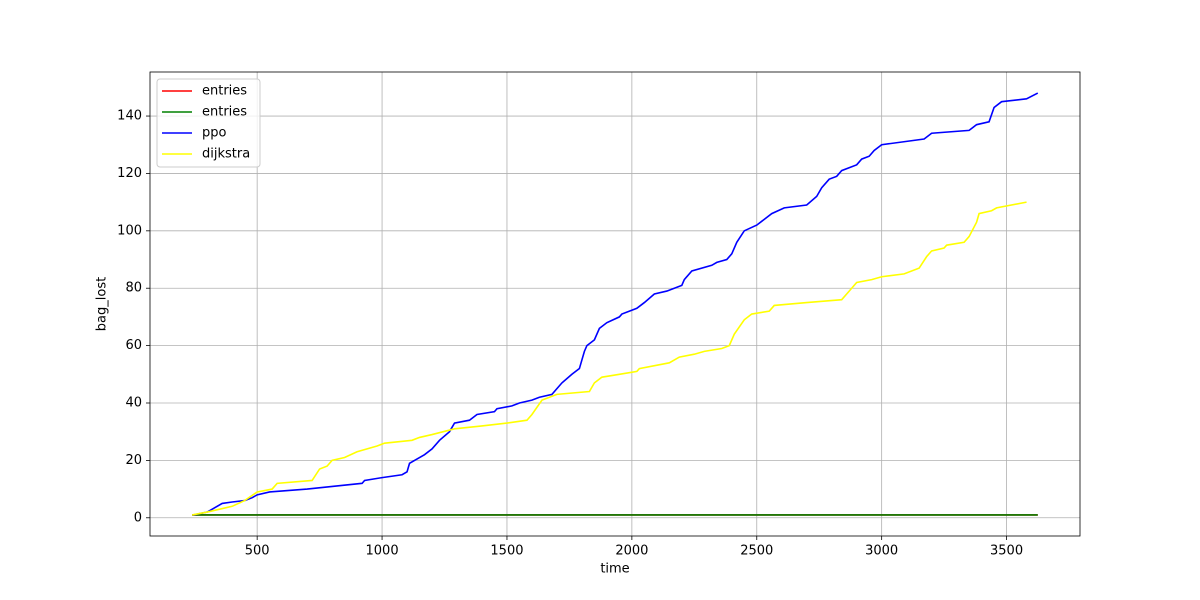  I want to click on legend-label: ppo, so click(214, 133).